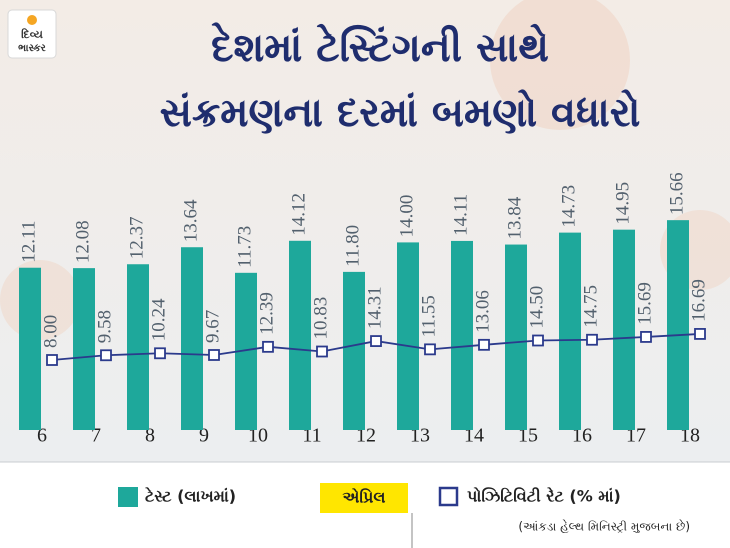 The height and width of the screenshot is (548, 730). I want to click on value-label: 14.75, so click(590, 306).